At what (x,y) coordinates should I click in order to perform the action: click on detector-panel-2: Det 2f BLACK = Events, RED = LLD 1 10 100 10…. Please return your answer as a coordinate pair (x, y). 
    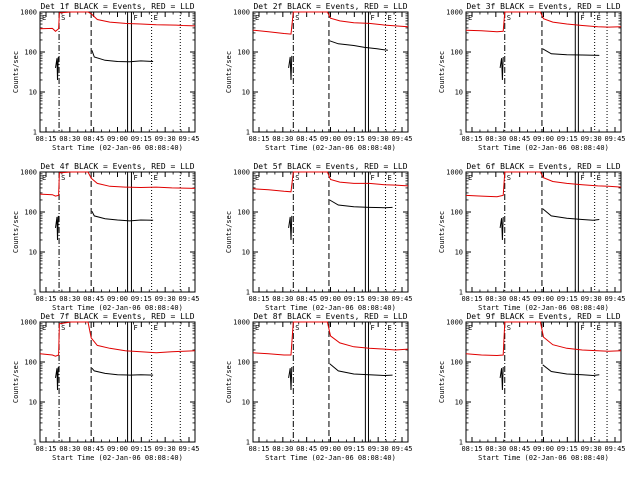
    Looking at the image, I should click on (319, 77).